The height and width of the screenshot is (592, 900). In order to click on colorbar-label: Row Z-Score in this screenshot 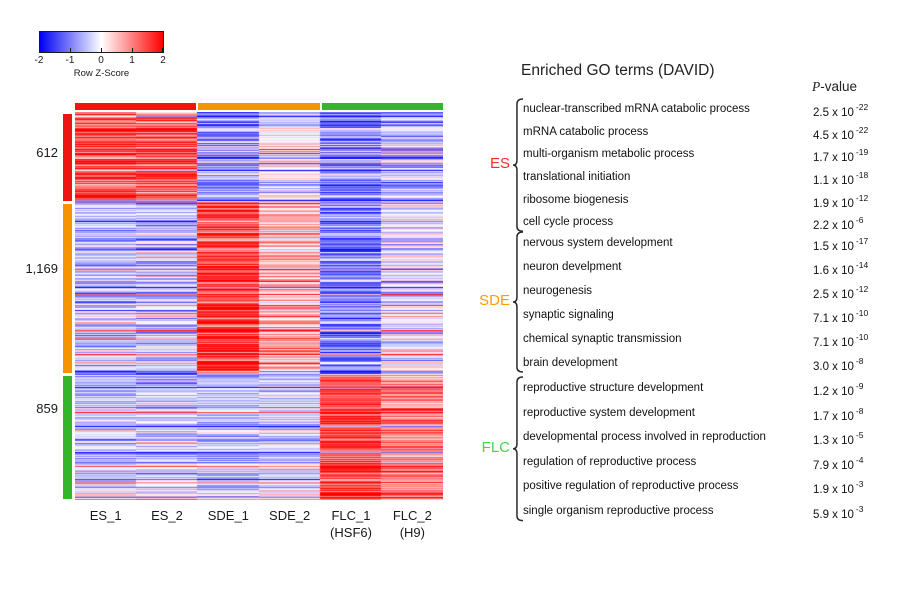, I will do `click(101, 73)`.